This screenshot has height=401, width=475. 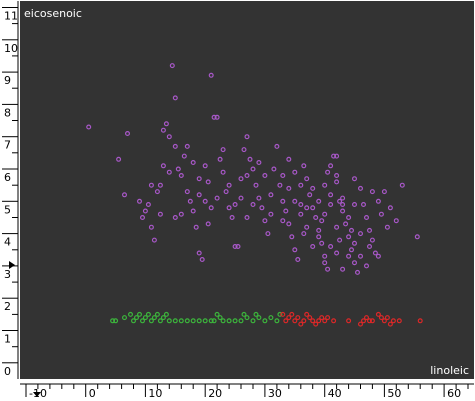 What do you see at coordinates (92, 393) in the screenshot?
I see `x-tick-label: 0` at bounding box center [92, 393].